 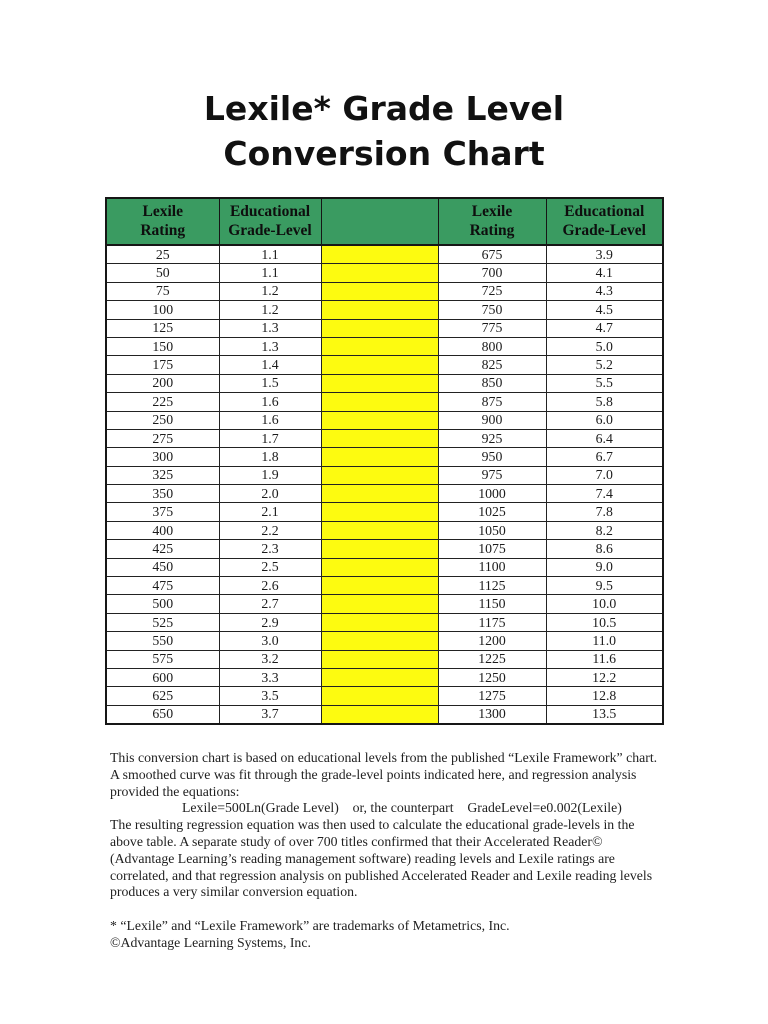 I want to click on lexile-rating-left-cell: 475, so click(x=162, y=586).